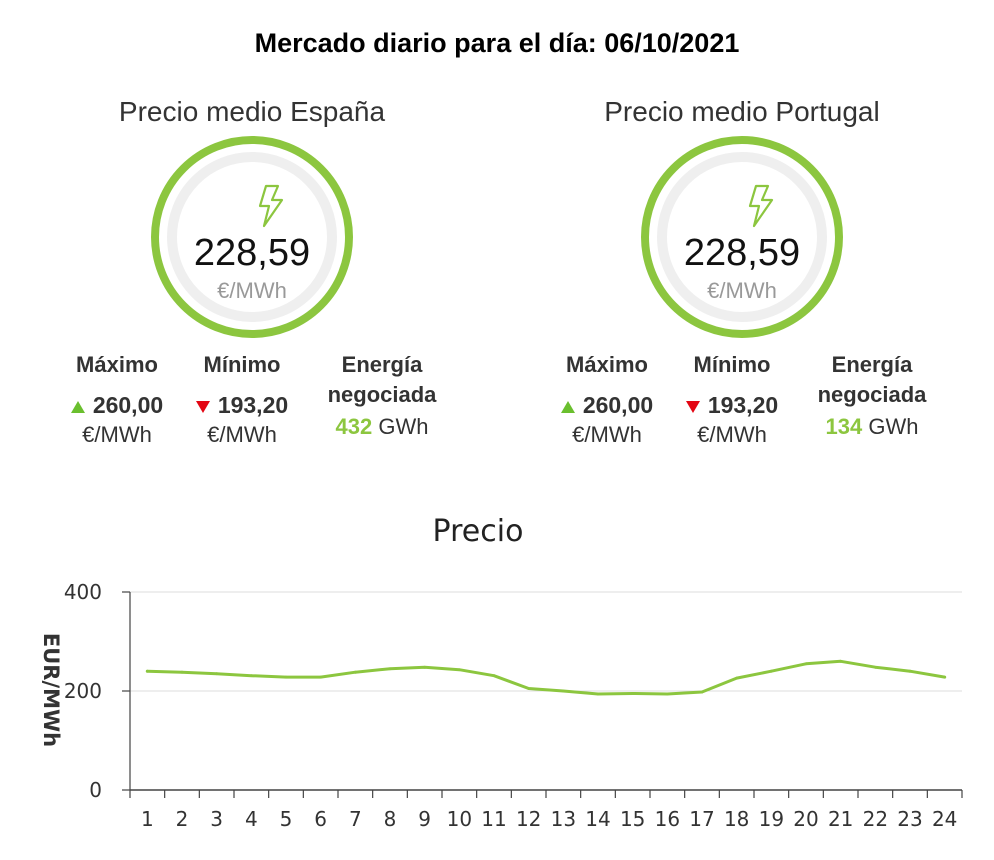  What do you see at coordinates (872, 364) in the screenshot?
I see `portugal-energy-label-1: Energía` at bounding box center [872, 364].